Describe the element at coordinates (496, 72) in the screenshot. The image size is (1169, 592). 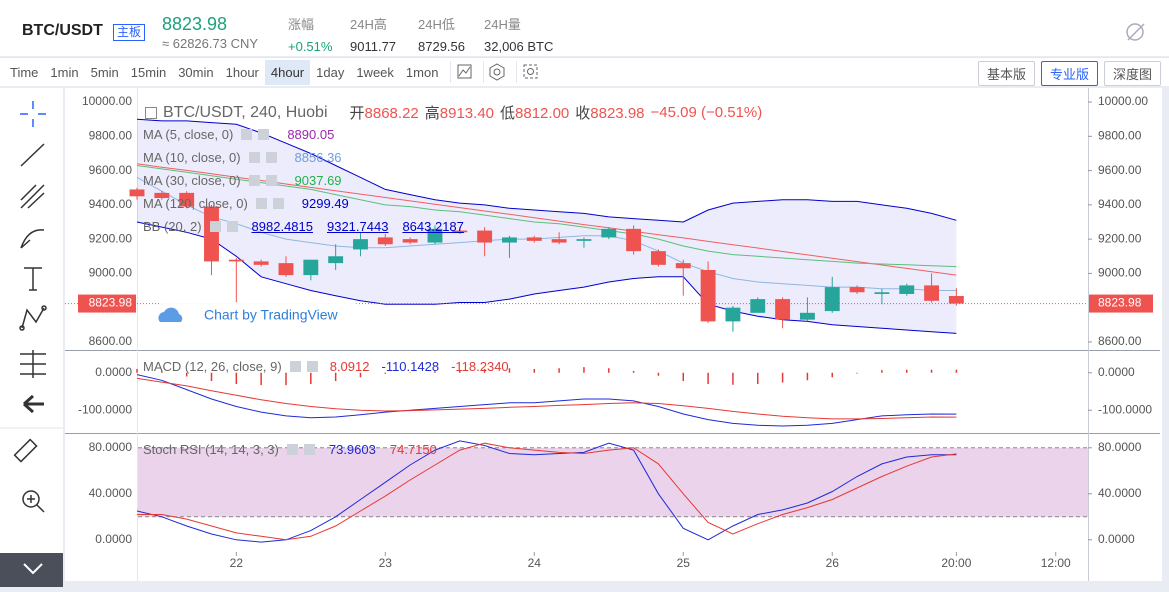
I see `indicator-icon` at that location.